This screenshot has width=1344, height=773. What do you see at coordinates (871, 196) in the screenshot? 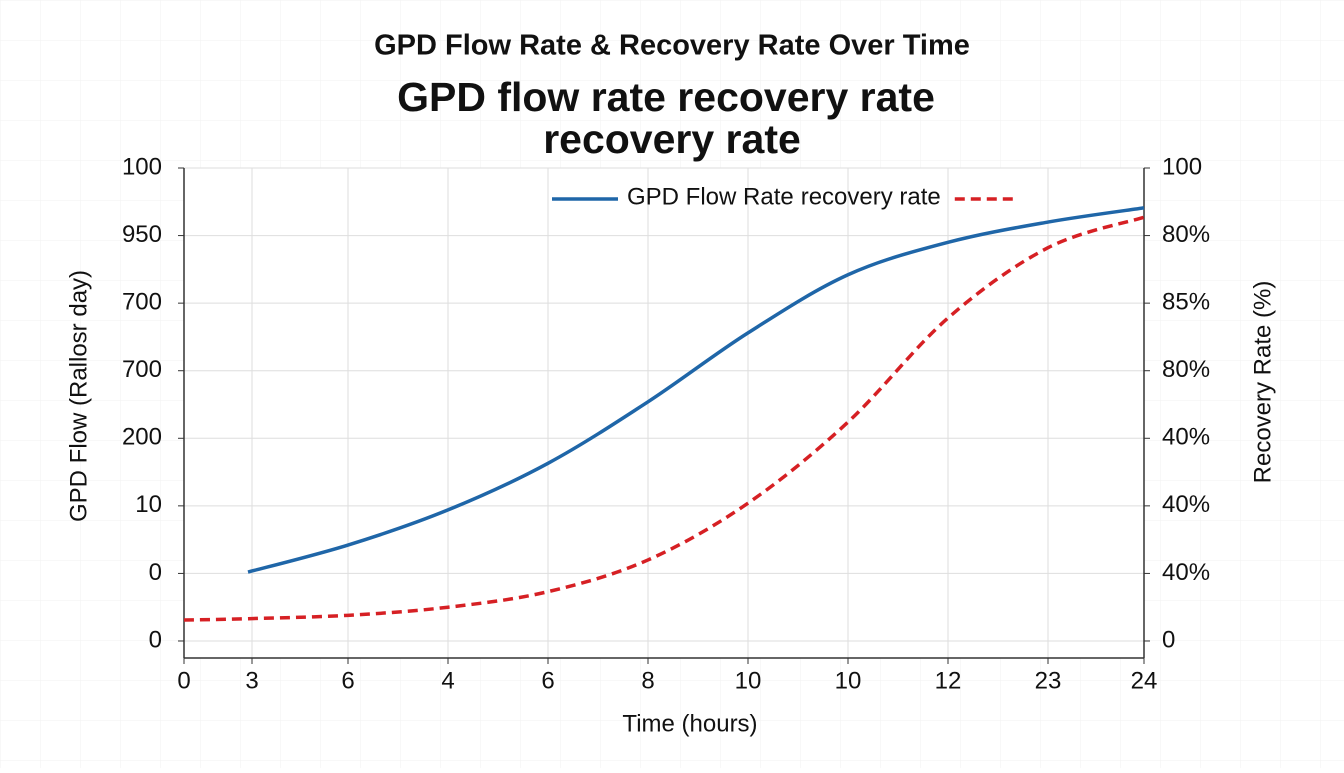
I see `legend-label: recovery rate` at bounding box center [871, 196].